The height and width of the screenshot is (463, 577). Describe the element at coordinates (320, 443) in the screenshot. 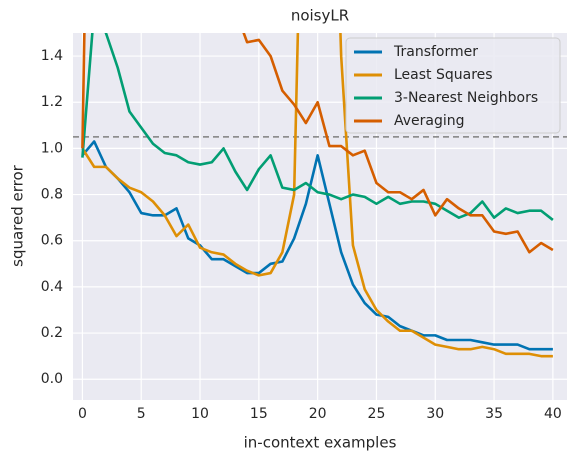

I see `x-axis-label: in-context examples` at that location.